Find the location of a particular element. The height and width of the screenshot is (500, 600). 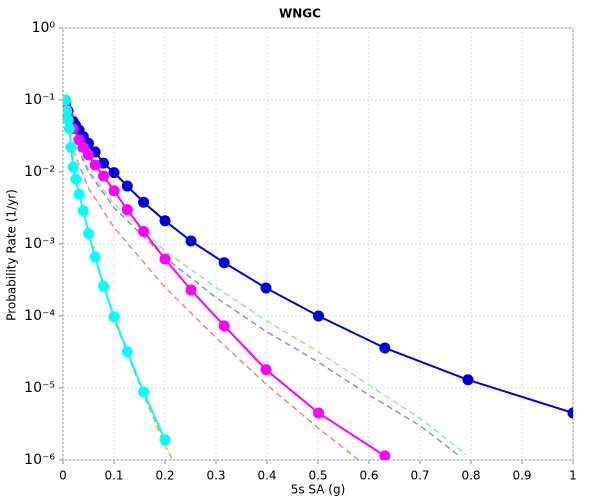

x-tick-label: 1 is located at coordinates (573, 476).